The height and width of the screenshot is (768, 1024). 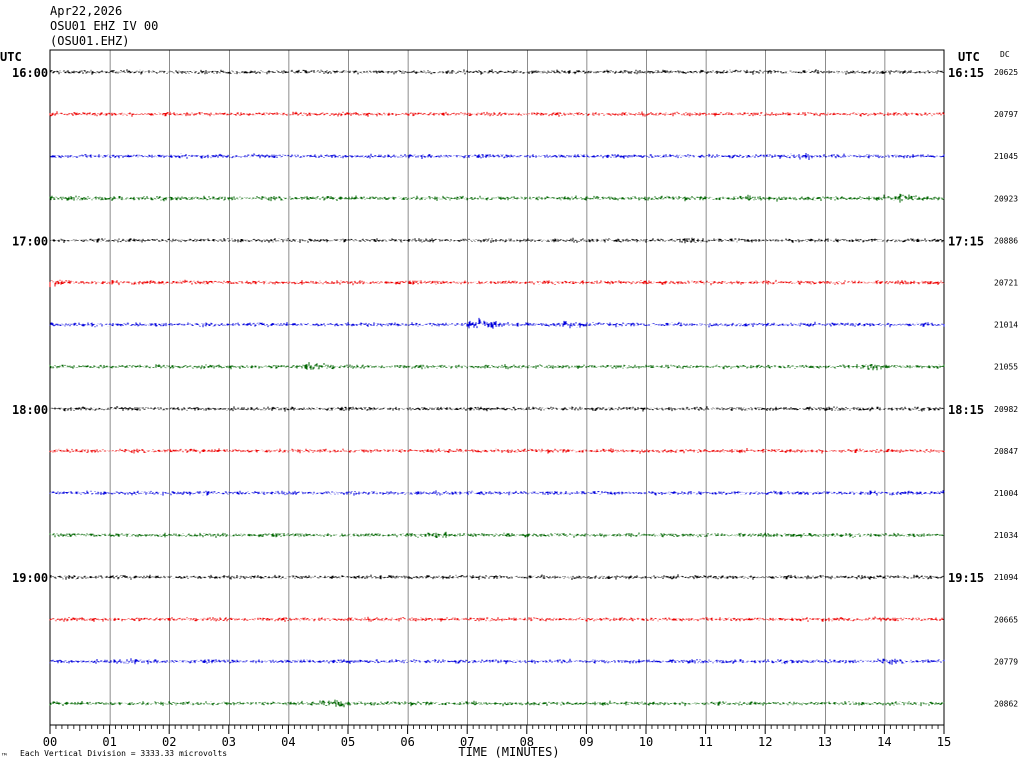 What do you see at coordinates (884, 742) in the screenshot?
I see `x-tick-label: 14` at bounding box center [884, 742].